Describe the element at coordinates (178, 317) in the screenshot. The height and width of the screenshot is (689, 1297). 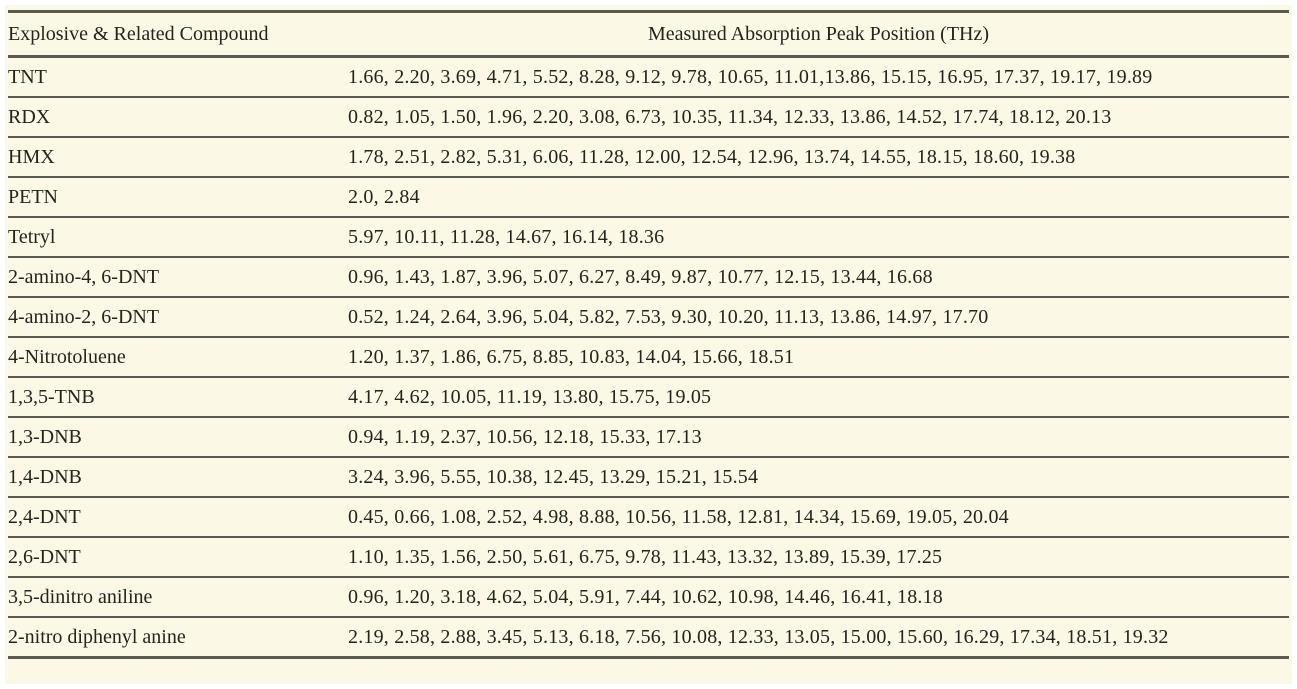
I see `compound-cell: 4-amino-2, 6-DNT` at that location.